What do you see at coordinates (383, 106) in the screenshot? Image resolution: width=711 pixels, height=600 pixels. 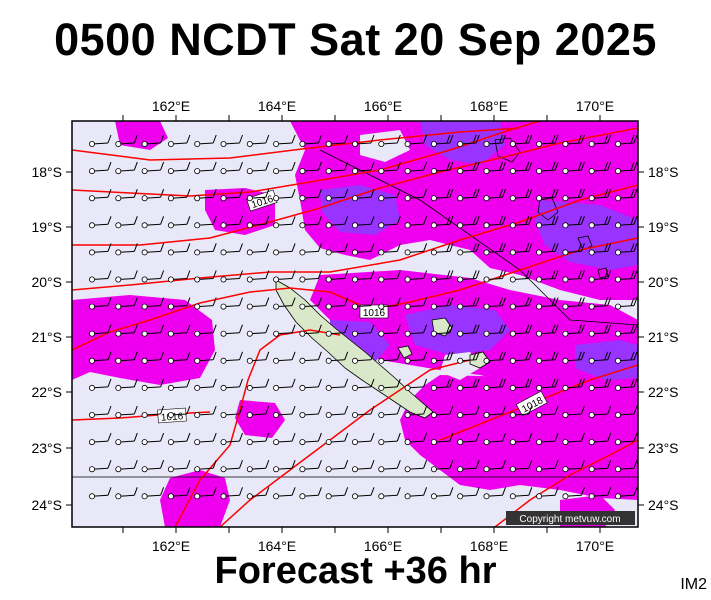 I see `lon-label-top-166: 166°E` at bounding box center [383, 106].